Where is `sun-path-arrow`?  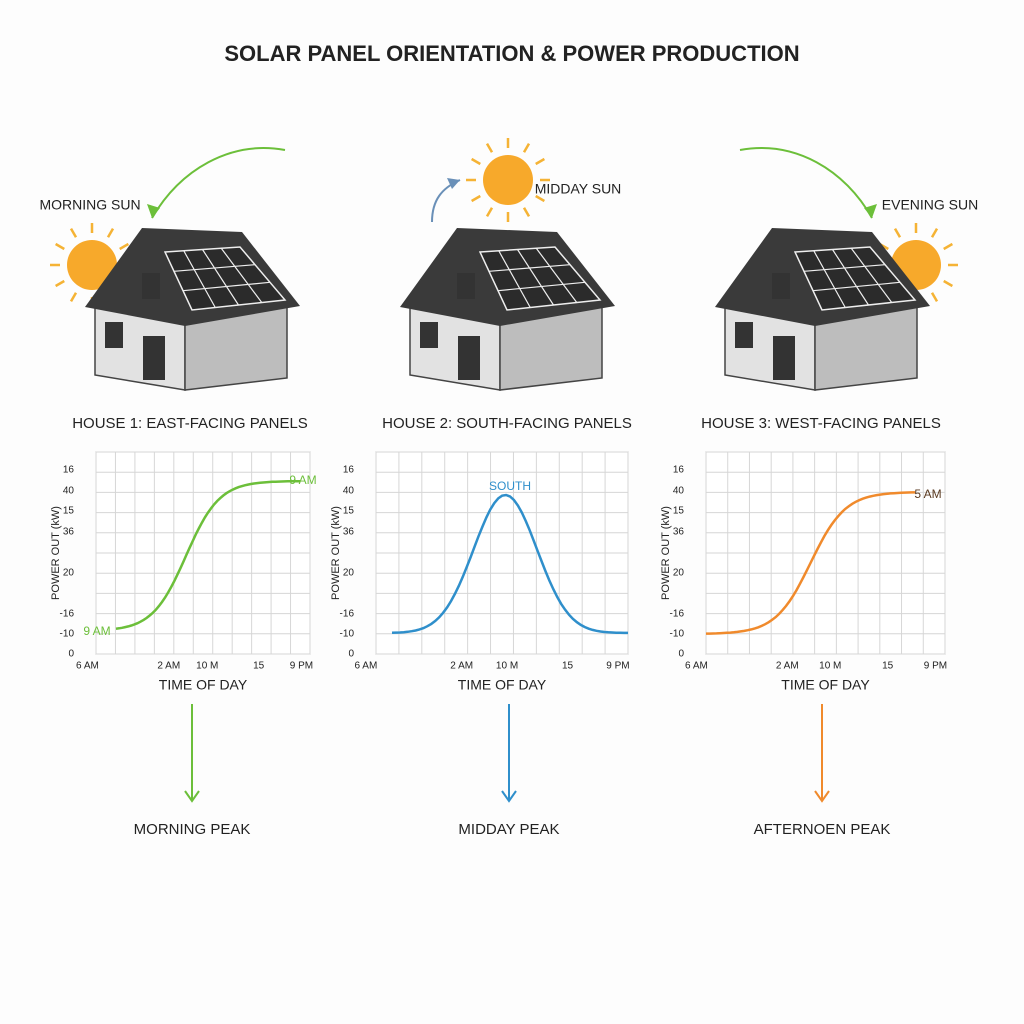
sun-path-arrow is located at coordinates (806, 183).